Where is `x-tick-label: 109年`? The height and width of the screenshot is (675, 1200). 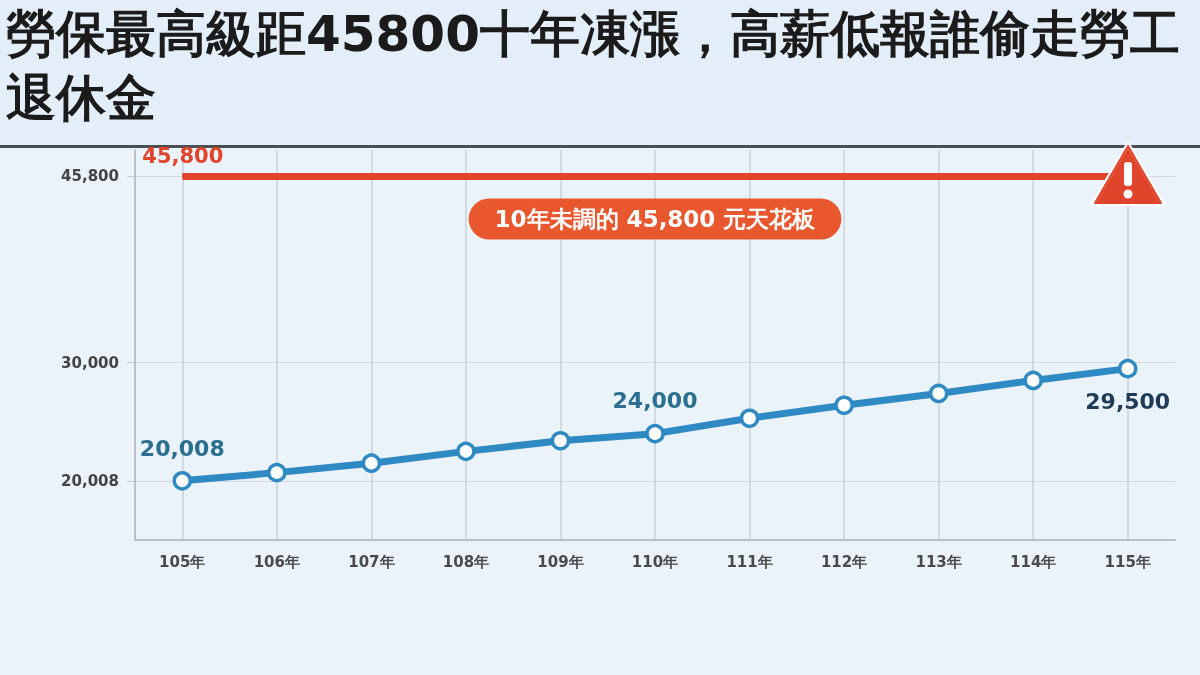
x-tick-label: 109年 is located at coordinates (560, 561).